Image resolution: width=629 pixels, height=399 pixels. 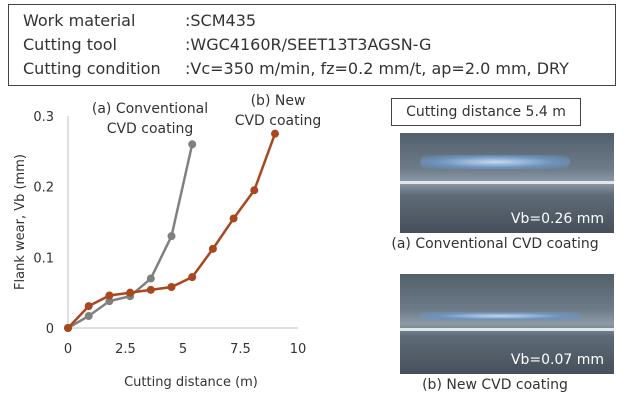 What do you see at coordinates (79, 20) in the screenshot?
I see `condition-label: Work material` at bounding box center [79, 20].